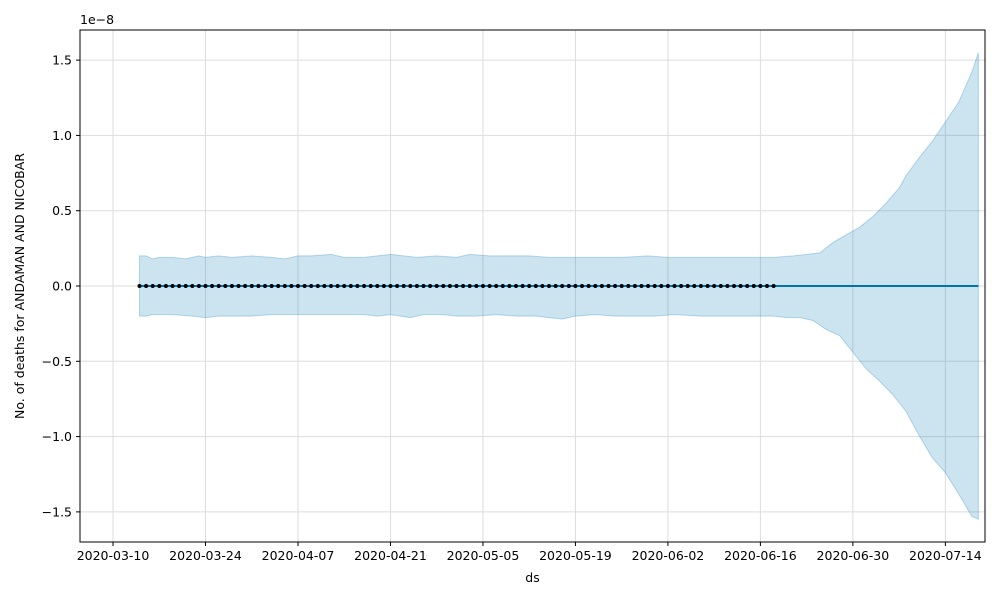 Image resolution: width=1000 pixels, height=604 pixels. Describe the element at coordinates (62, 210) in the screenshot. I see `y-tick-label: 0.5` at that location.